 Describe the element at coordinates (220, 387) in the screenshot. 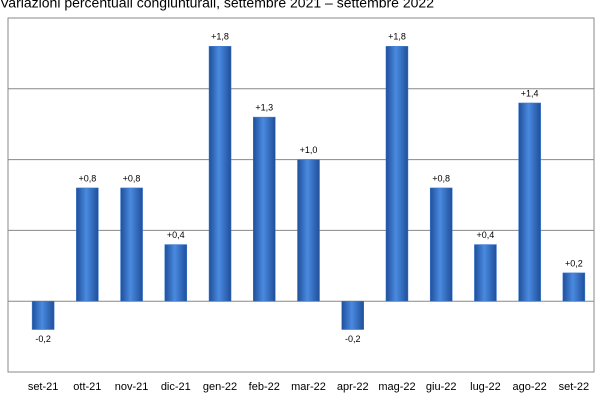

I see `x-tick-label: gen-22` at that location.